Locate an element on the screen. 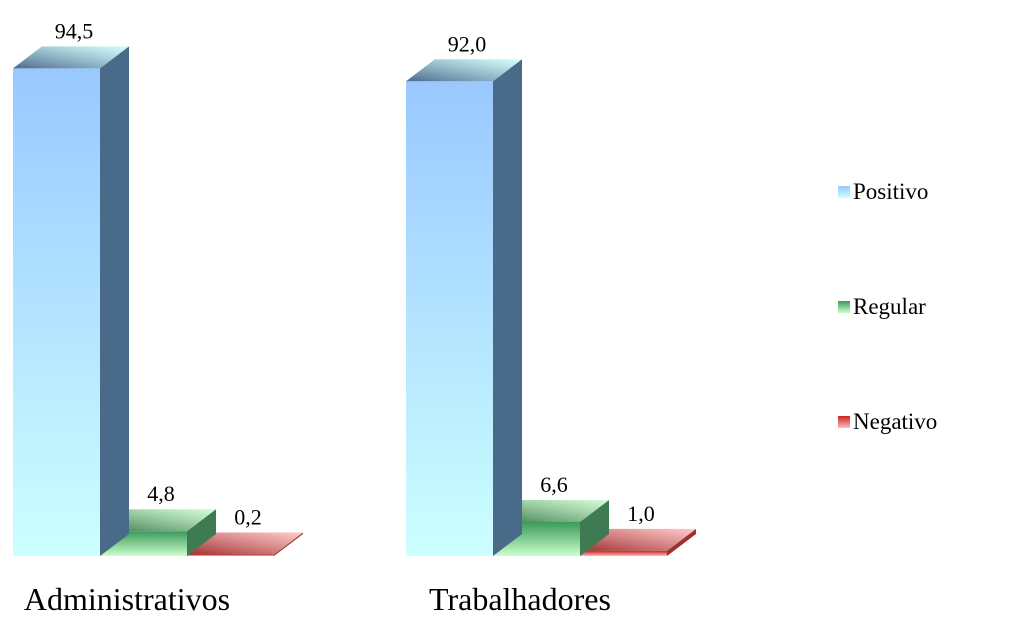 This screenshot has height=627, width=1033. bar-top-administrativos-negativo is located at coordinates (245, 543).